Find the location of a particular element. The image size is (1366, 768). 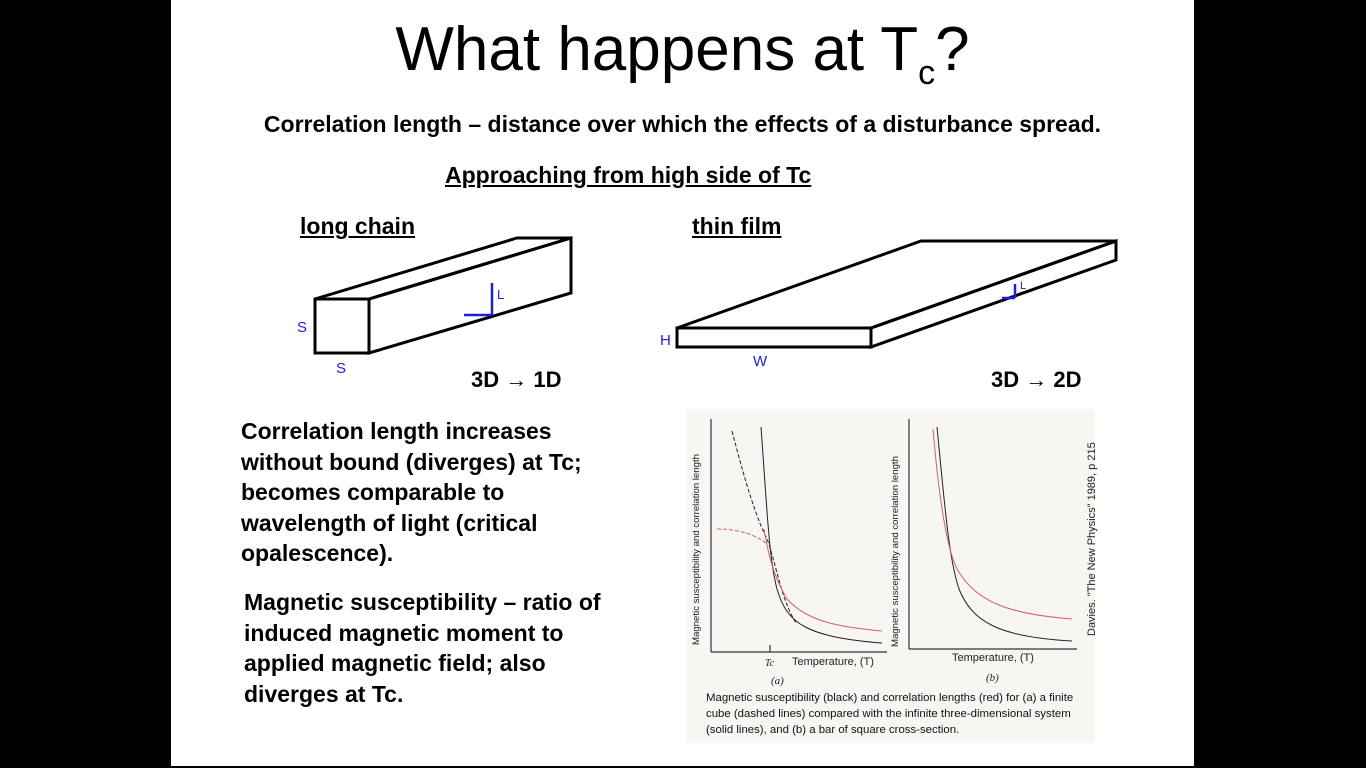

section-heading: Approaching from high side of Tc is located at coordinates (628, 175).